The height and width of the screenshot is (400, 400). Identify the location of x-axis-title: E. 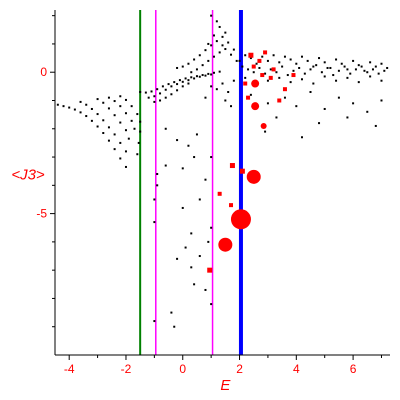
(225, 385).